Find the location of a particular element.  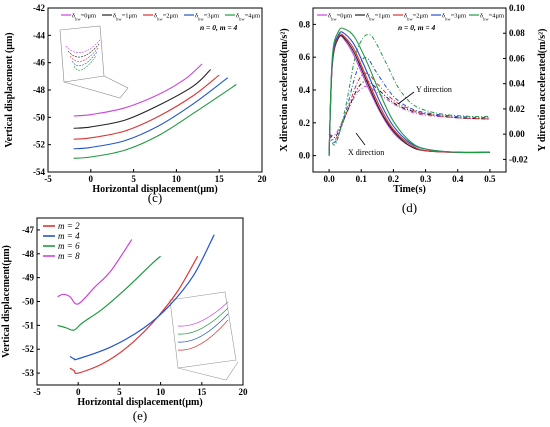

y-axis-label: Vertical displacement(μm) is located at coordinates (6, 301).